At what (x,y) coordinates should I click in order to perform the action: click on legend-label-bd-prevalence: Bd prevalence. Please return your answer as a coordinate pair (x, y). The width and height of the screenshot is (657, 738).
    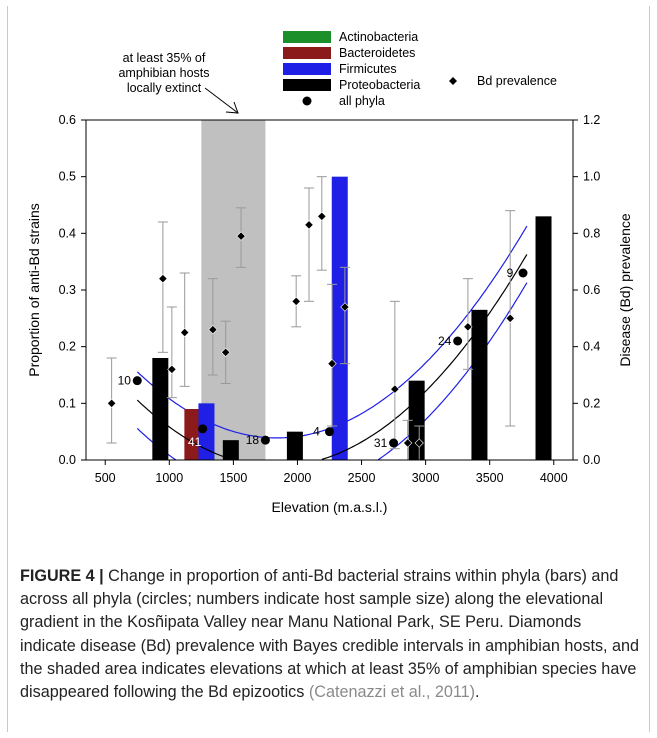
    Looking at the image, I should click on (517, 81).